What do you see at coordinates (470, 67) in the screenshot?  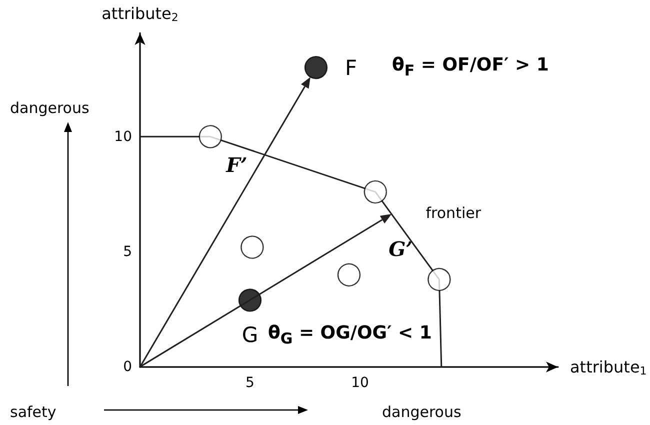 I see `annotation: θ$_{F}$ = OF/OF′ > 1` at bounding box center [470, 67].